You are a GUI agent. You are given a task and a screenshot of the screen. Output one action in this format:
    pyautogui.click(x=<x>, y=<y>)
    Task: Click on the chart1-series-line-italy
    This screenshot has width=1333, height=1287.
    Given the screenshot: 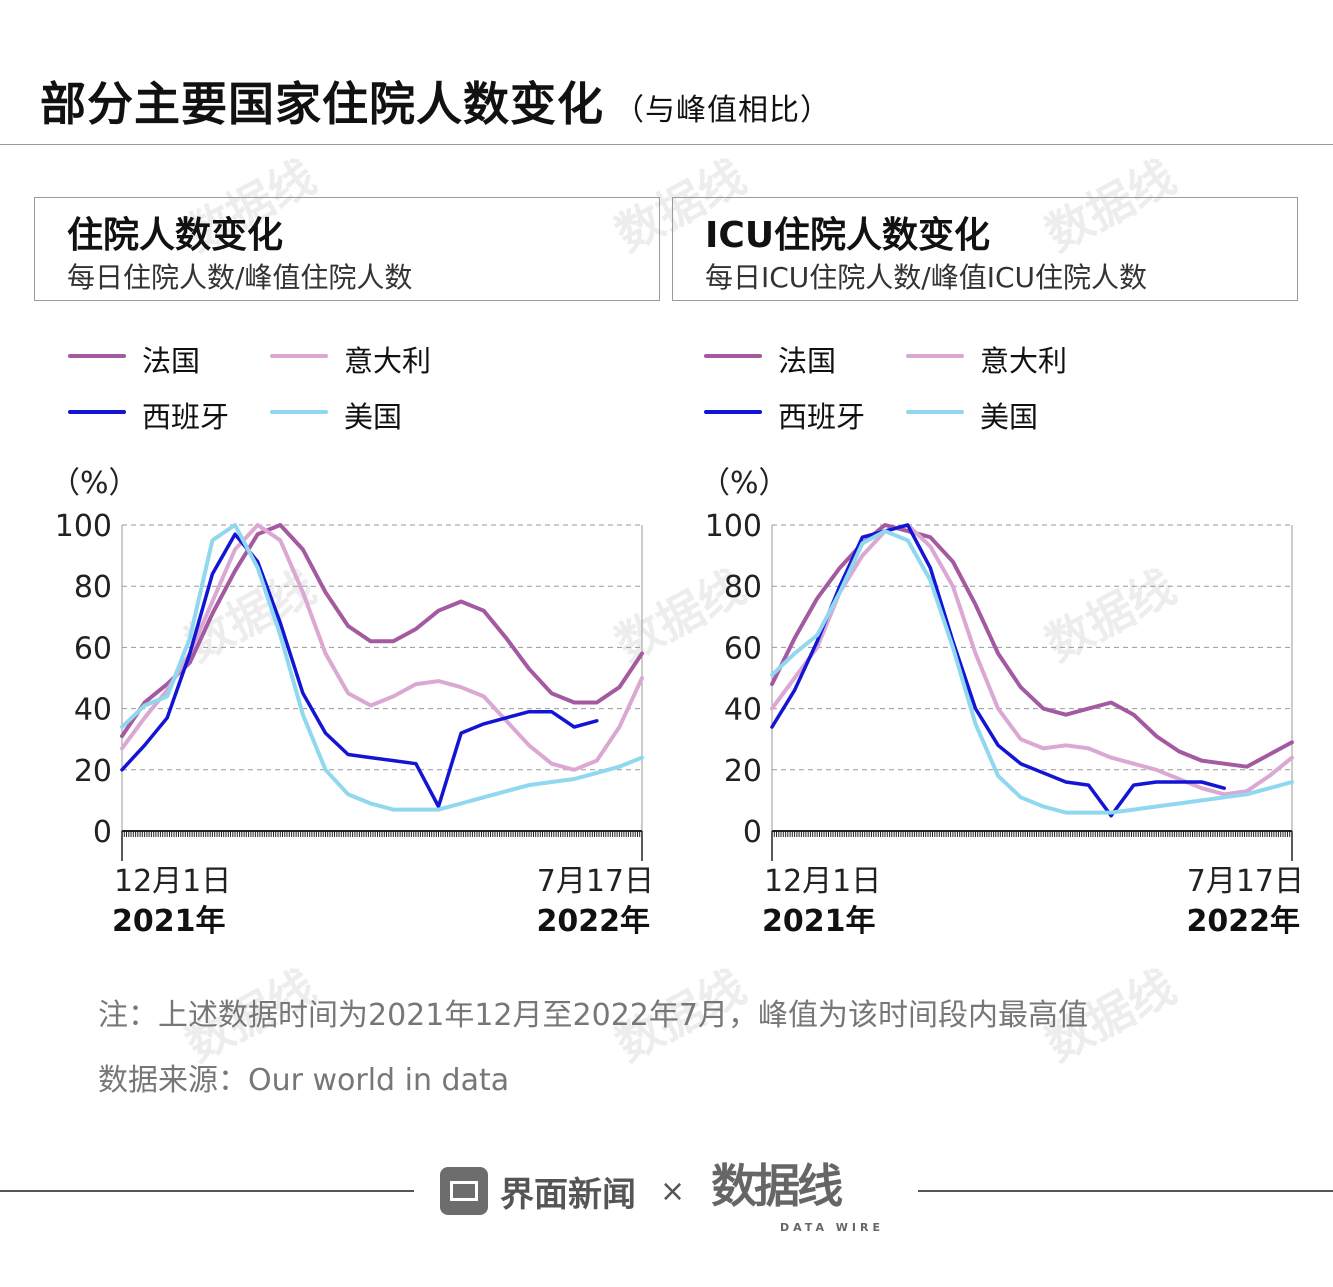 What is the action you would take?
    pyautogui.click(x=382, y=647)
    